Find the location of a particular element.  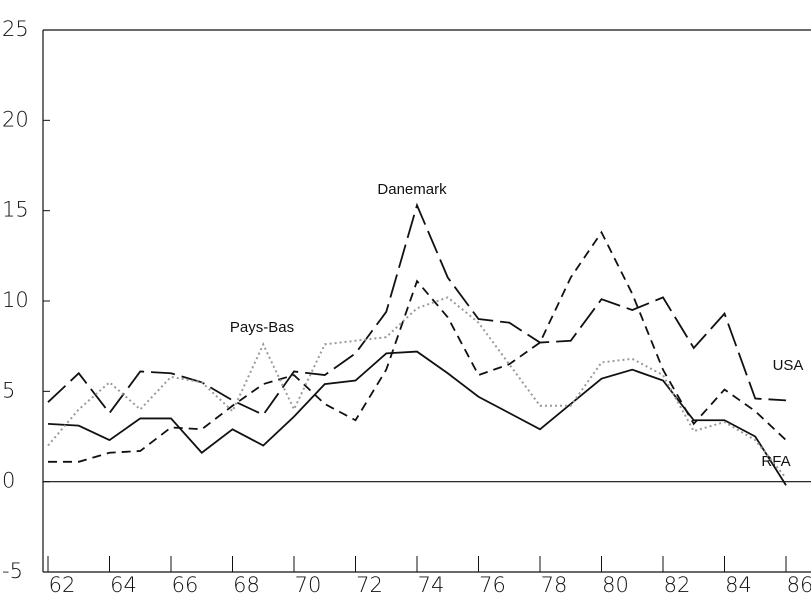

x-tick-label: 78 is located at coordinates (554, 585).